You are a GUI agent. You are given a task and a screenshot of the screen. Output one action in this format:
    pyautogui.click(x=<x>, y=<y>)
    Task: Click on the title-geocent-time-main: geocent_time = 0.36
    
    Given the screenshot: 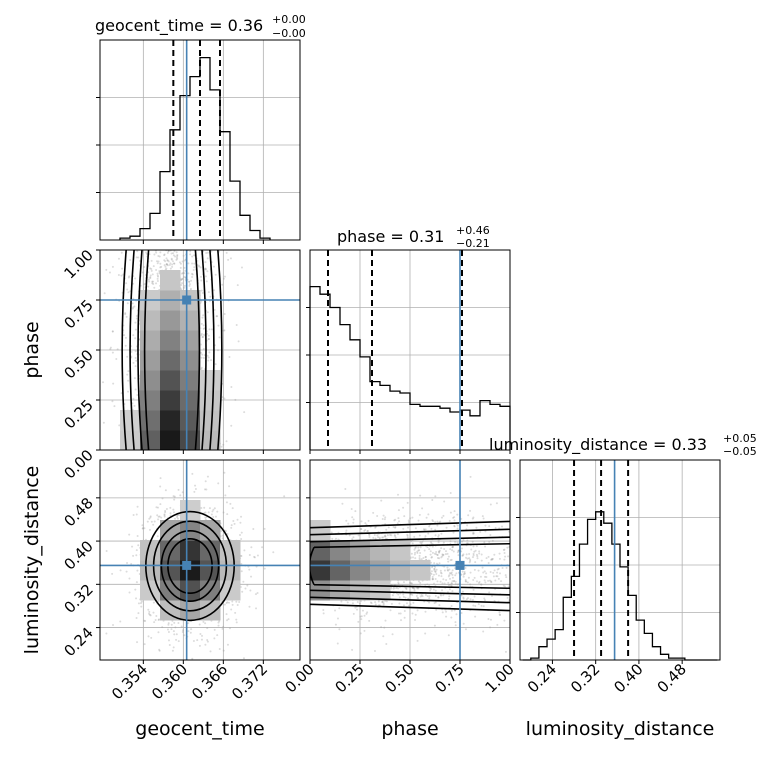 What is the action you would take?
    pyautogui.click(x=179, y=26)
    